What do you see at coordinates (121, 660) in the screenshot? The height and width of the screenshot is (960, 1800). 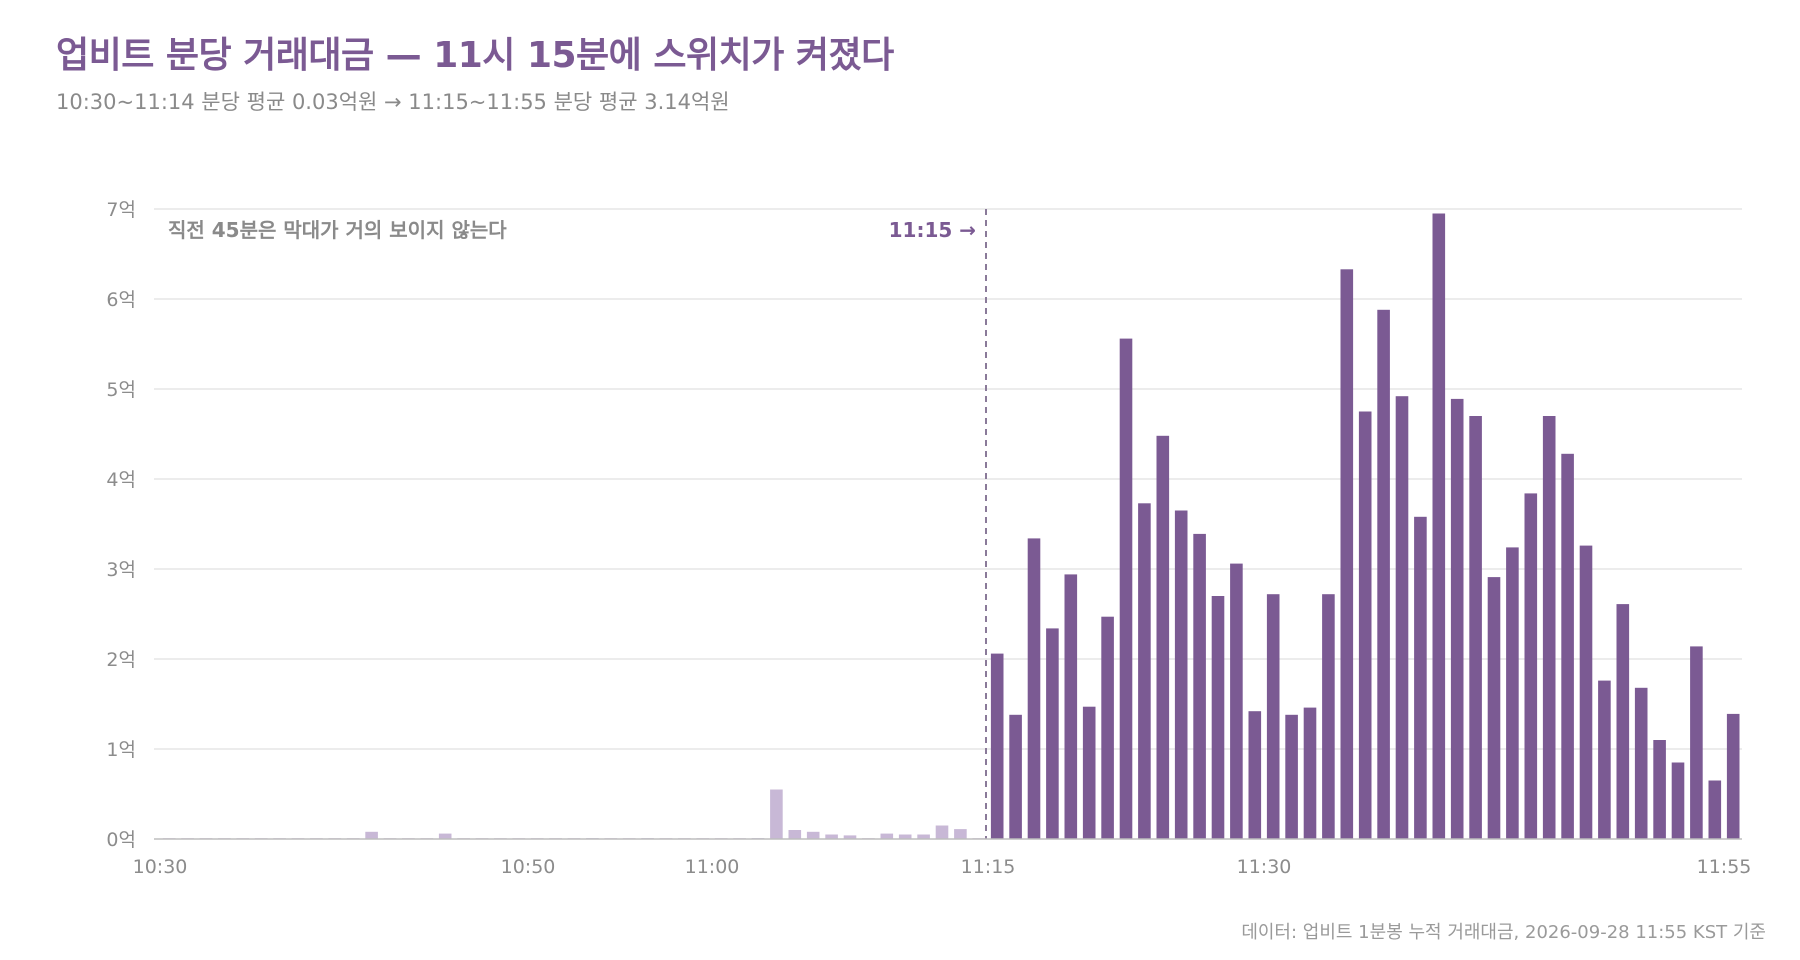 I see `y-tick-label: 2억` at bounding box center [121, 660].